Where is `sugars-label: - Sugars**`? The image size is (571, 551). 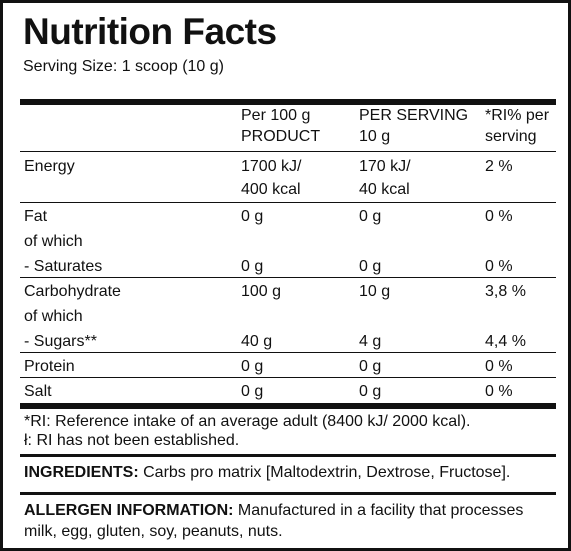 sugars-label: - Sugars** is located at coordinates (60, 341).